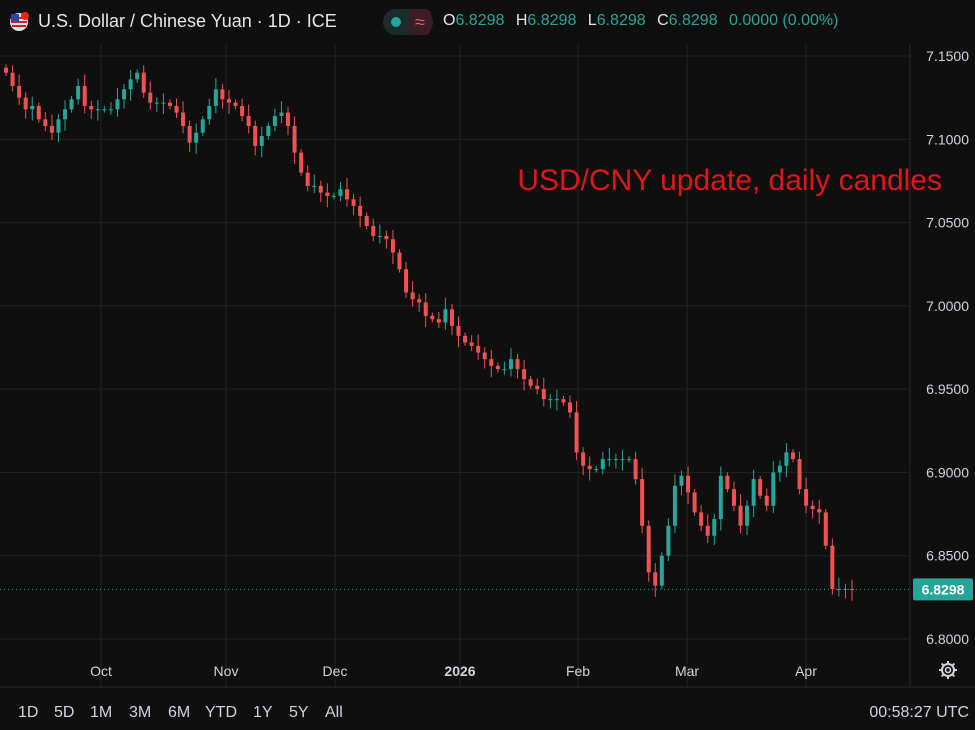 The height and width of the screenshot is (730, 975). What do you see at coordinates (687, 671) in the screenshot?
I see `x-tick-label: Mar` at bounding box center [687, 671].